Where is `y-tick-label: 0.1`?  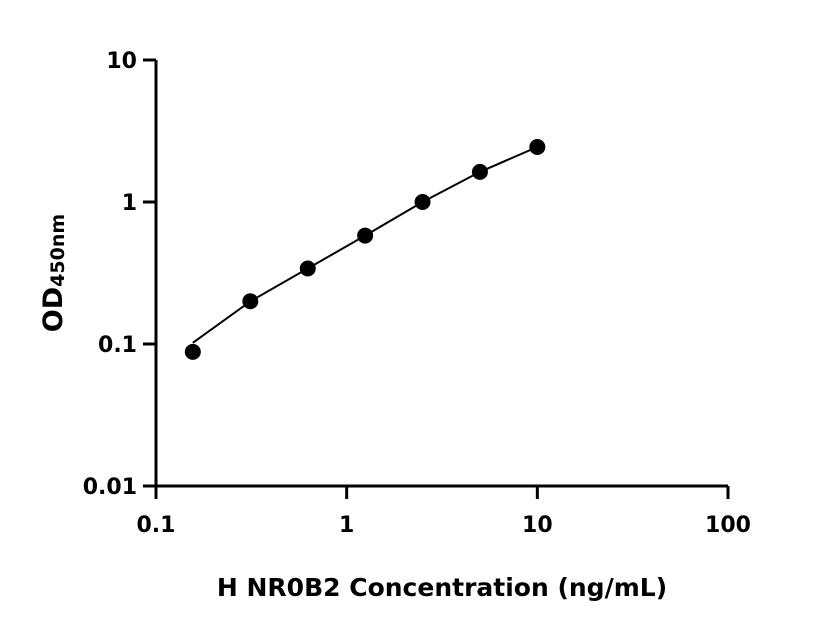 y-tick-label: 0.1 is located at coordinates (117, 345).